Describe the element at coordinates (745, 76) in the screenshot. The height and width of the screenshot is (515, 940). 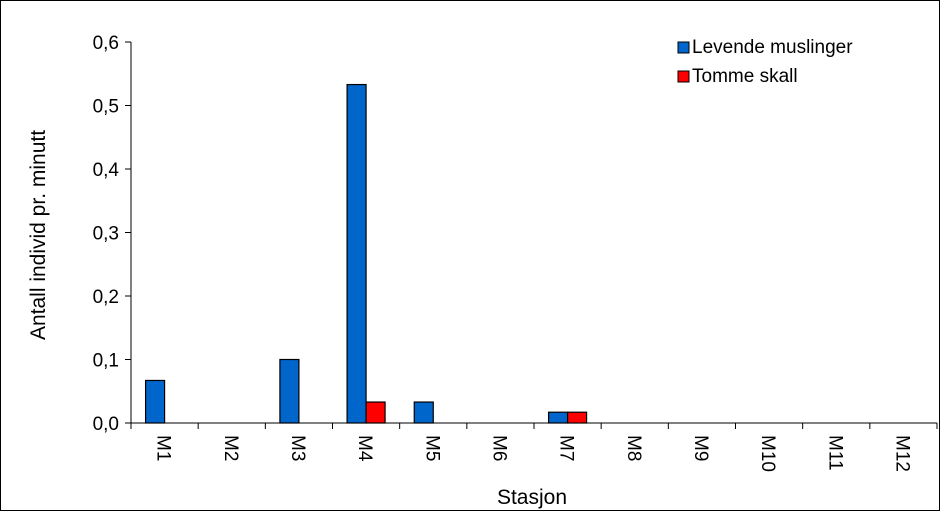
I see `legend-label-tomme: Tomme skall` at that location.